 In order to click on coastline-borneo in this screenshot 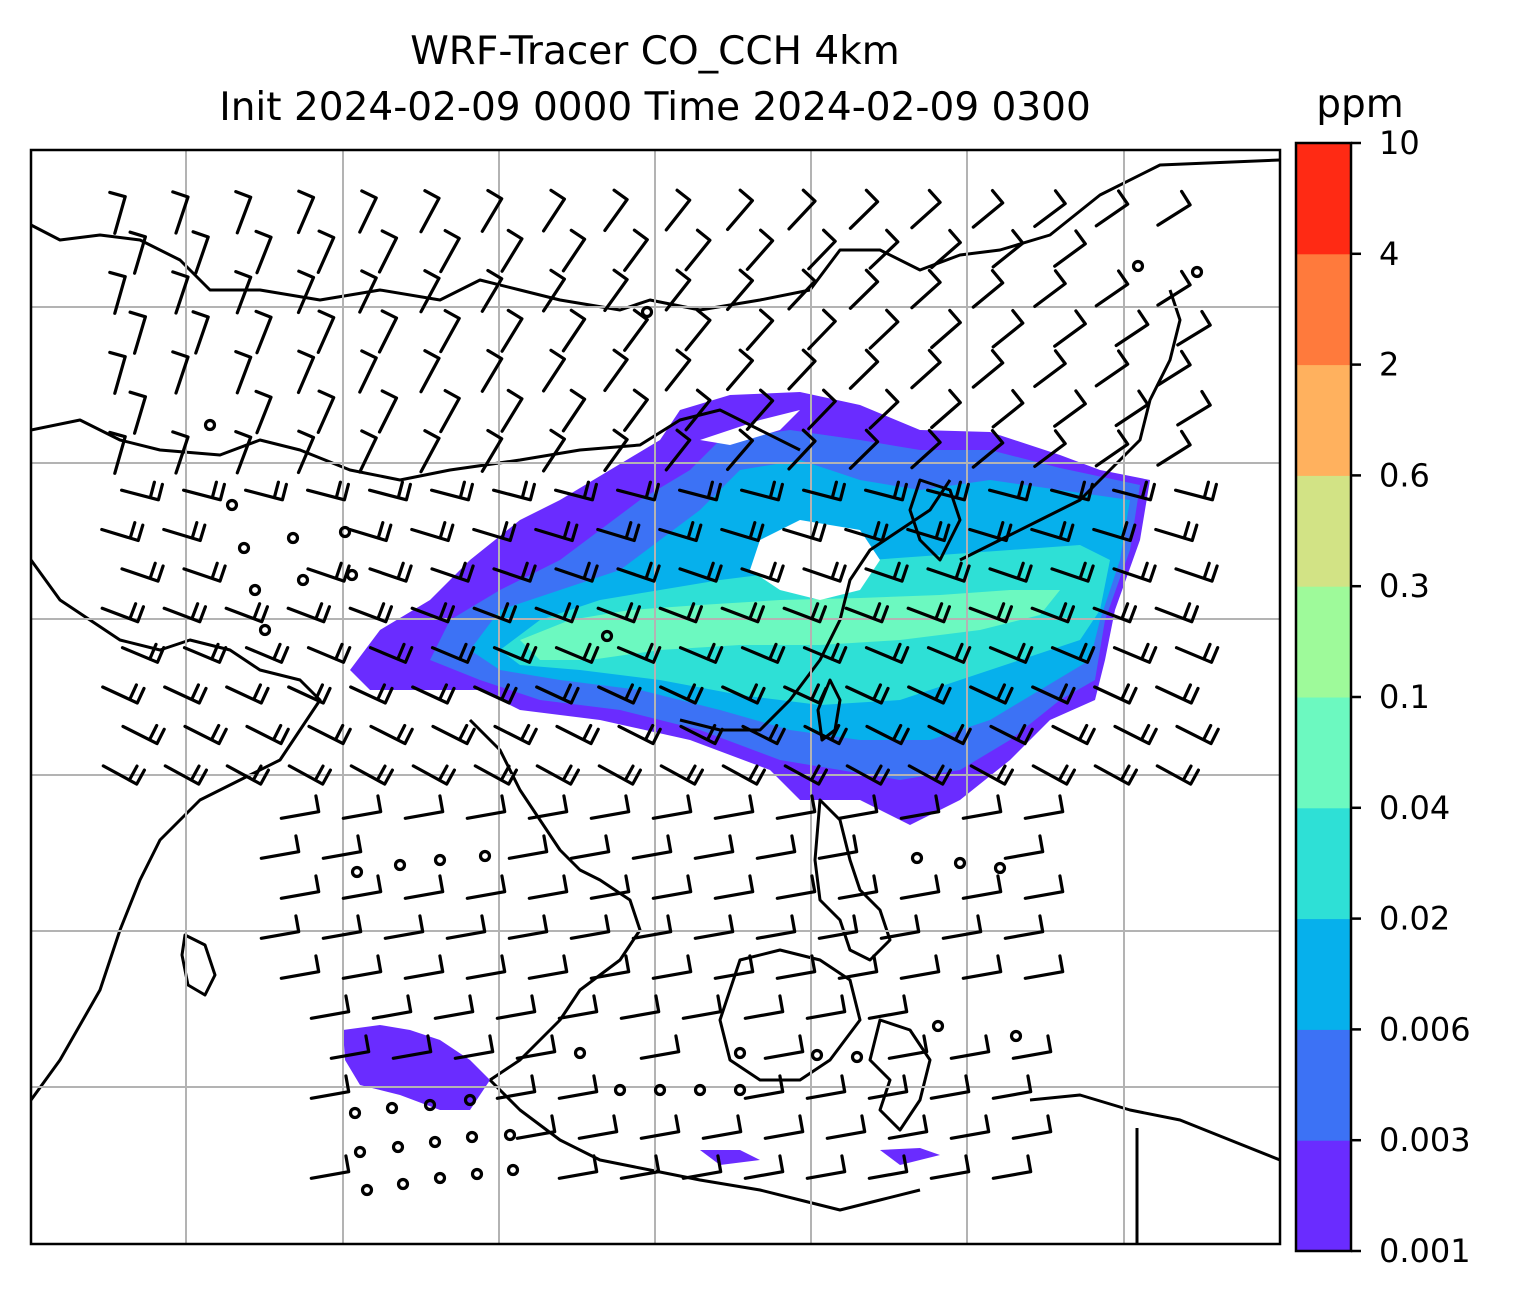, I will do `click(790, 1015)`.